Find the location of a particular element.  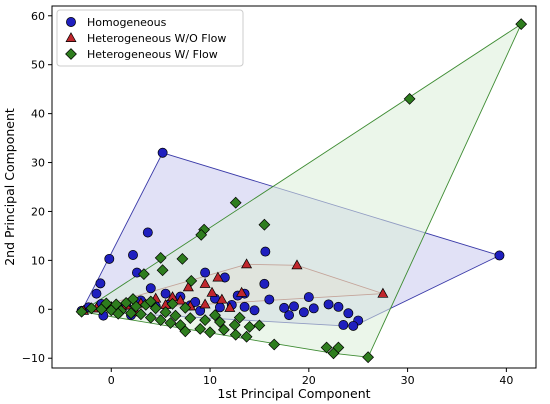

y-tick-label: 50 is located at coordinates (38, 65).